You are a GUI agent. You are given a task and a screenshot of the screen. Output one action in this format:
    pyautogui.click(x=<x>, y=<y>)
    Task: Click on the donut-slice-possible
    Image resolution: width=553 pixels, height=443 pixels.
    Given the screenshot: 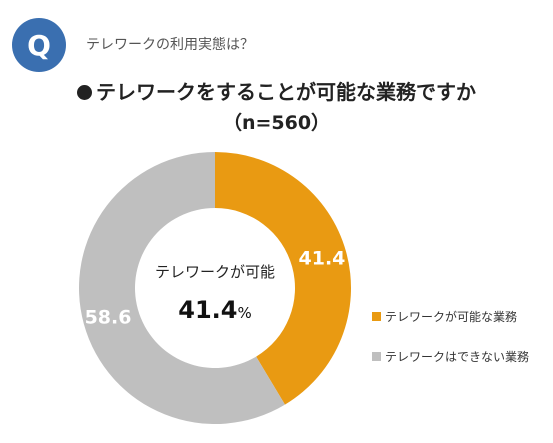 What is the action you would take?
    pyautogui.click(x=283, y=278)
    